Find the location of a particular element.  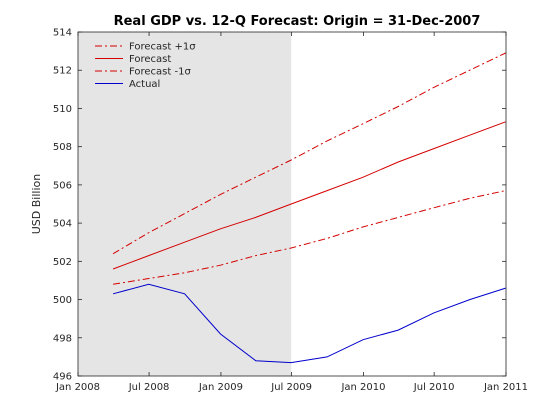

y-tick-label: 500 is located at coordinates (62, 300).